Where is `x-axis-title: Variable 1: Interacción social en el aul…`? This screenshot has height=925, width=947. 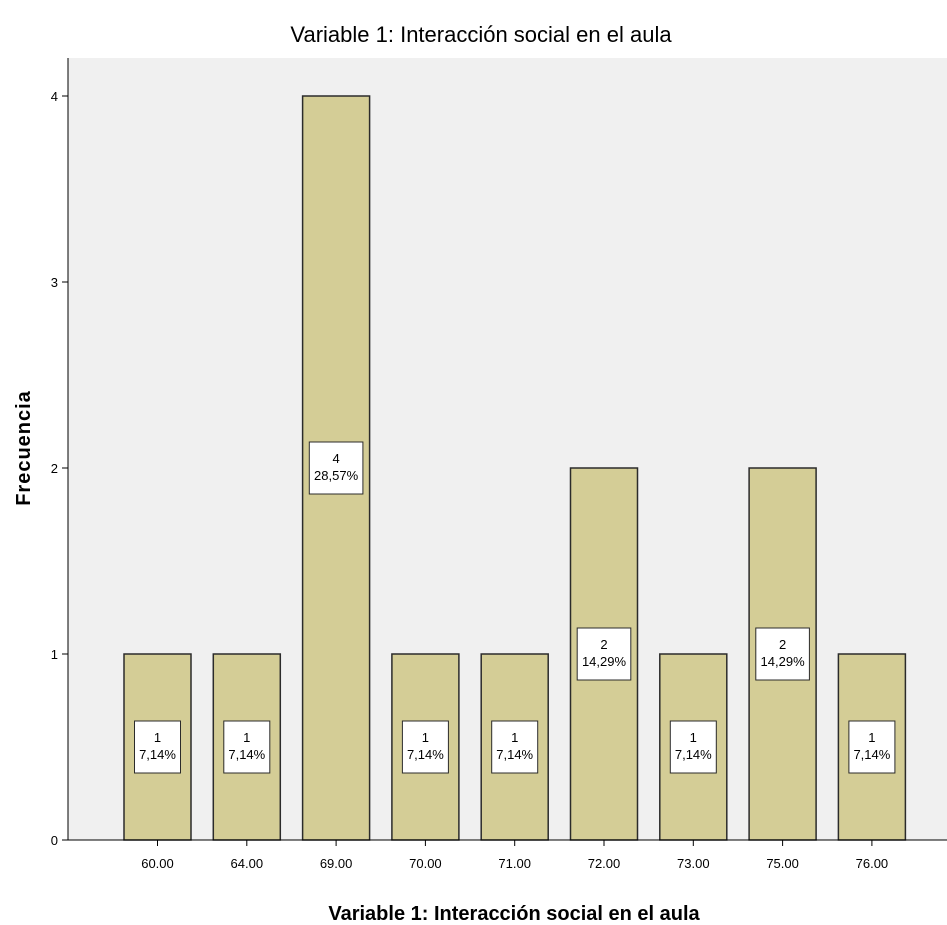
x-axis-title: Variable 1: Interacción social en el aul… is located at coordinates (514, 914).